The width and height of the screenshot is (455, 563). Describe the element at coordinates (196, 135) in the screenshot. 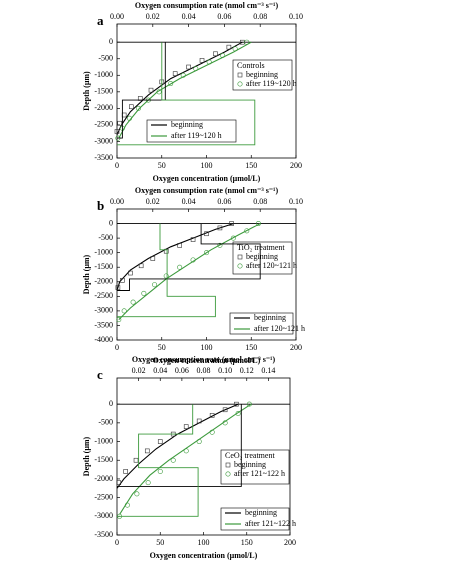

I see `legend-label: after 119~120 h` at that location.